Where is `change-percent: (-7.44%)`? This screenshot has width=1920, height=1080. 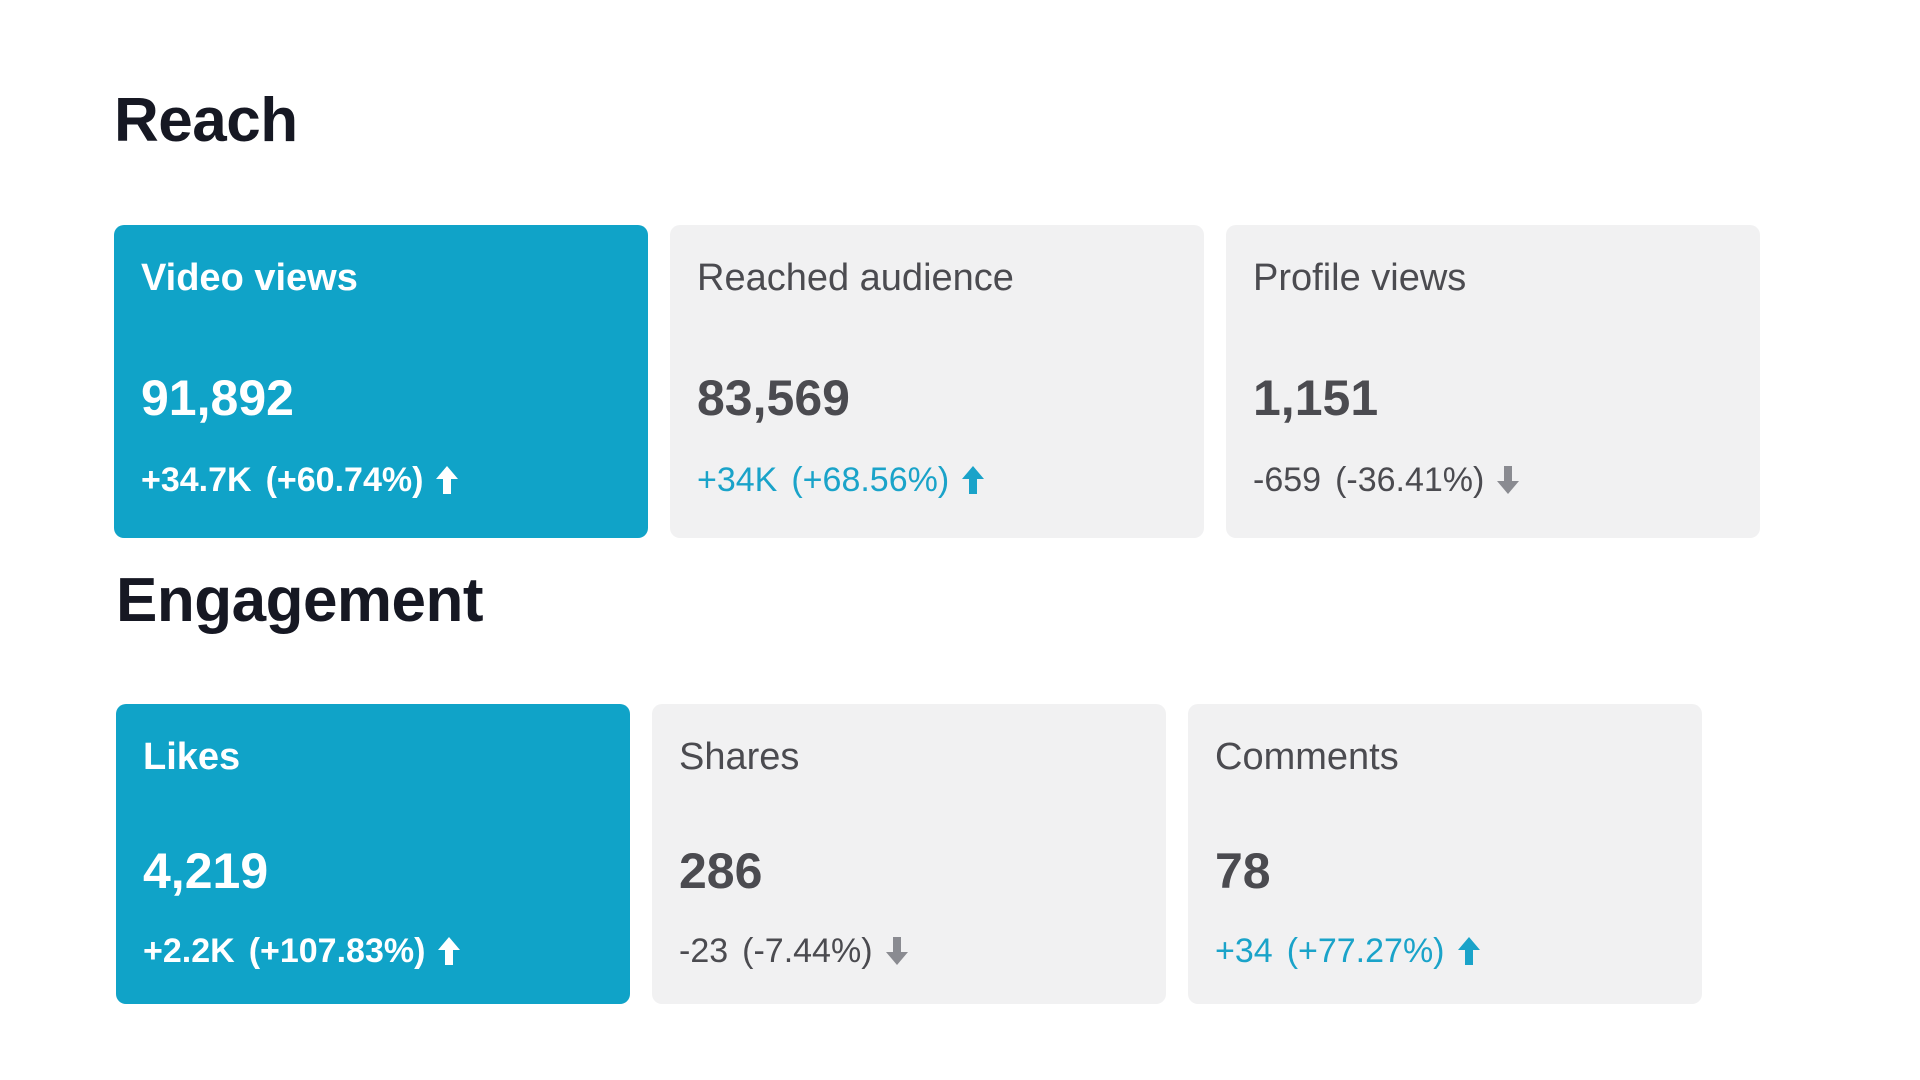 change-percent: (-7.44%) is located at coordinates (807, 951).